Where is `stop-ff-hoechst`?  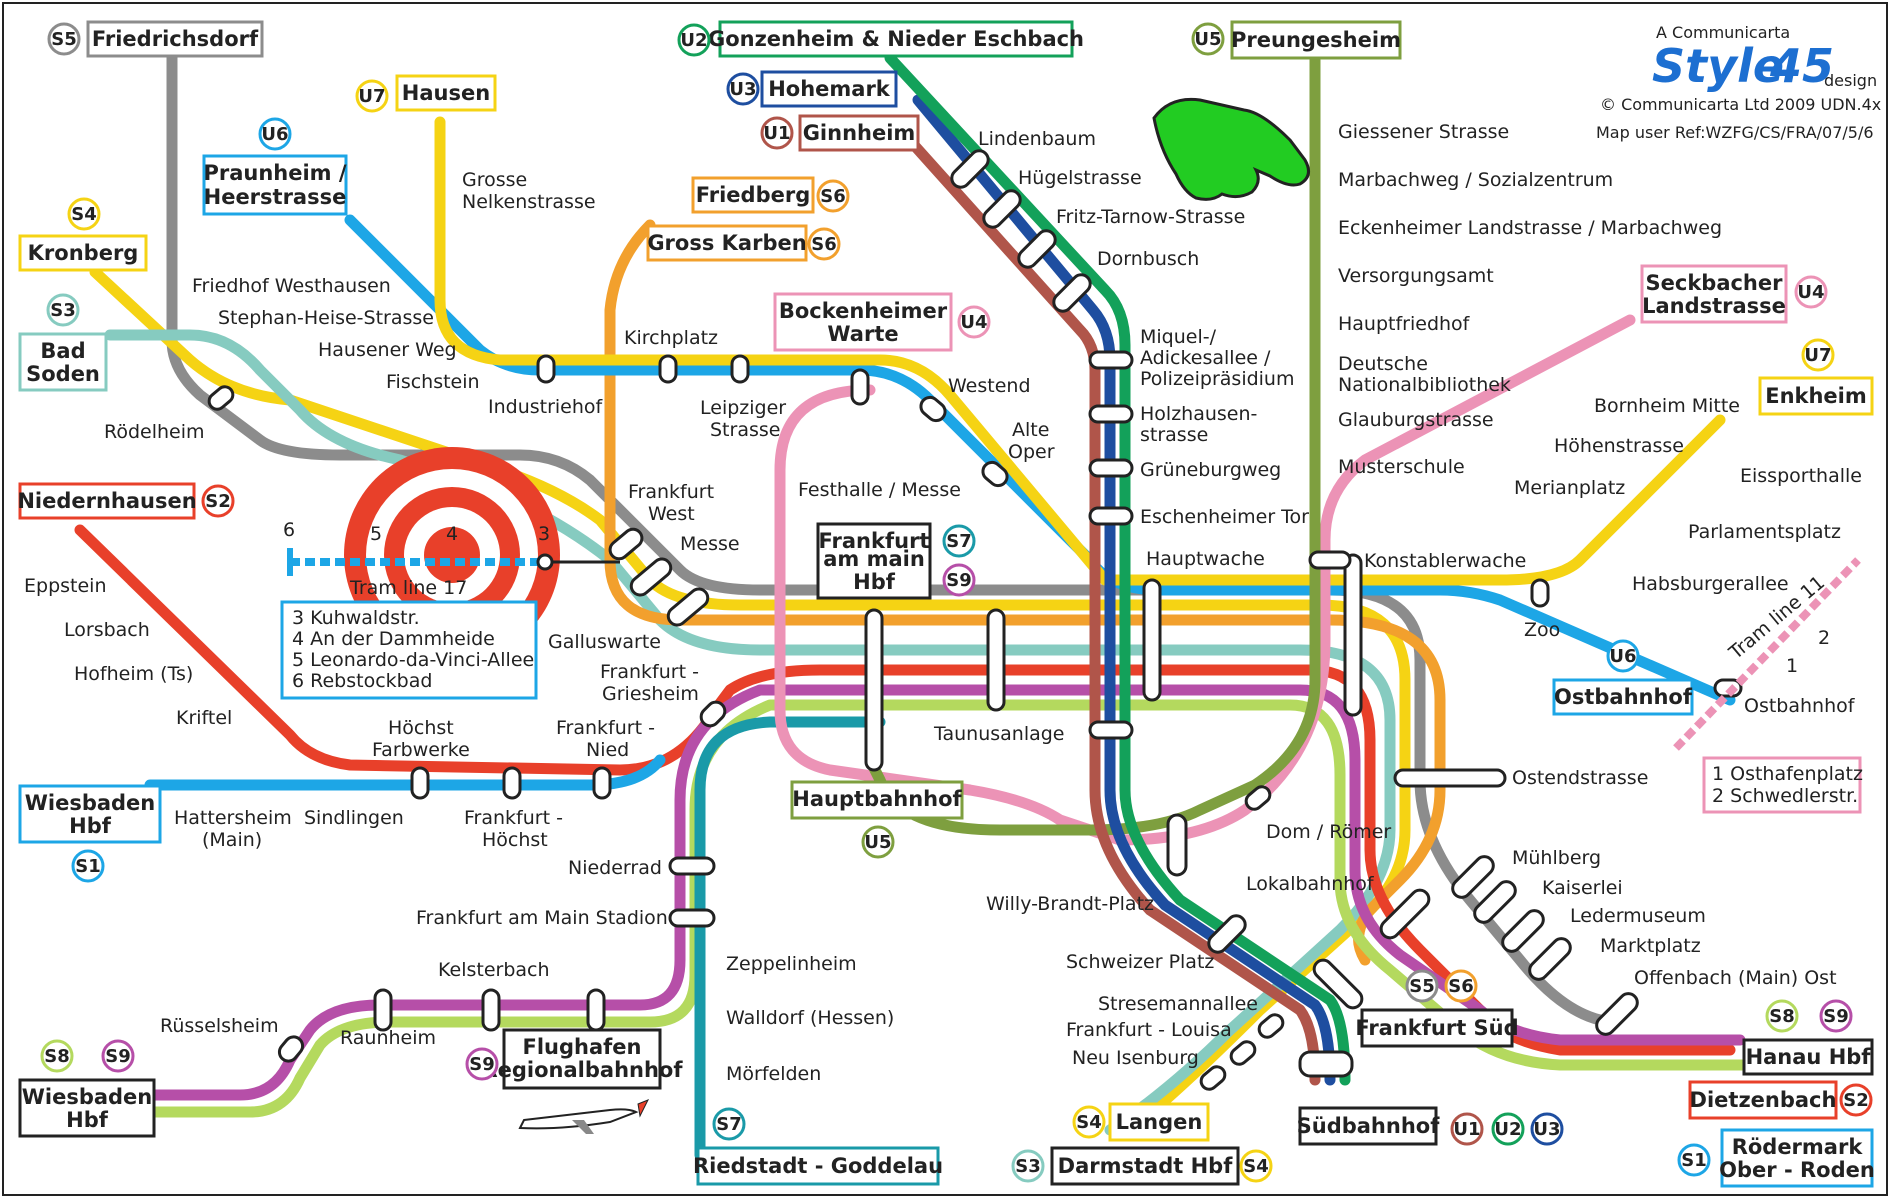
stop-ff-hoechst is located at coordinates (512, 783).